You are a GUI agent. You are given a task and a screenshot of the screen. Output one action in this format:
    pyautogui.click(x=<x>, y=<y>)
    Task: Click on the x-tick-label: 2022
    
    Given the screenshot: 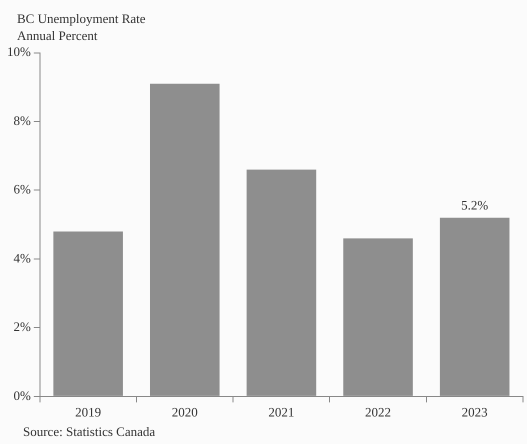 What is the action you would take?
    pyautogui.click(x=378, y=412)
    